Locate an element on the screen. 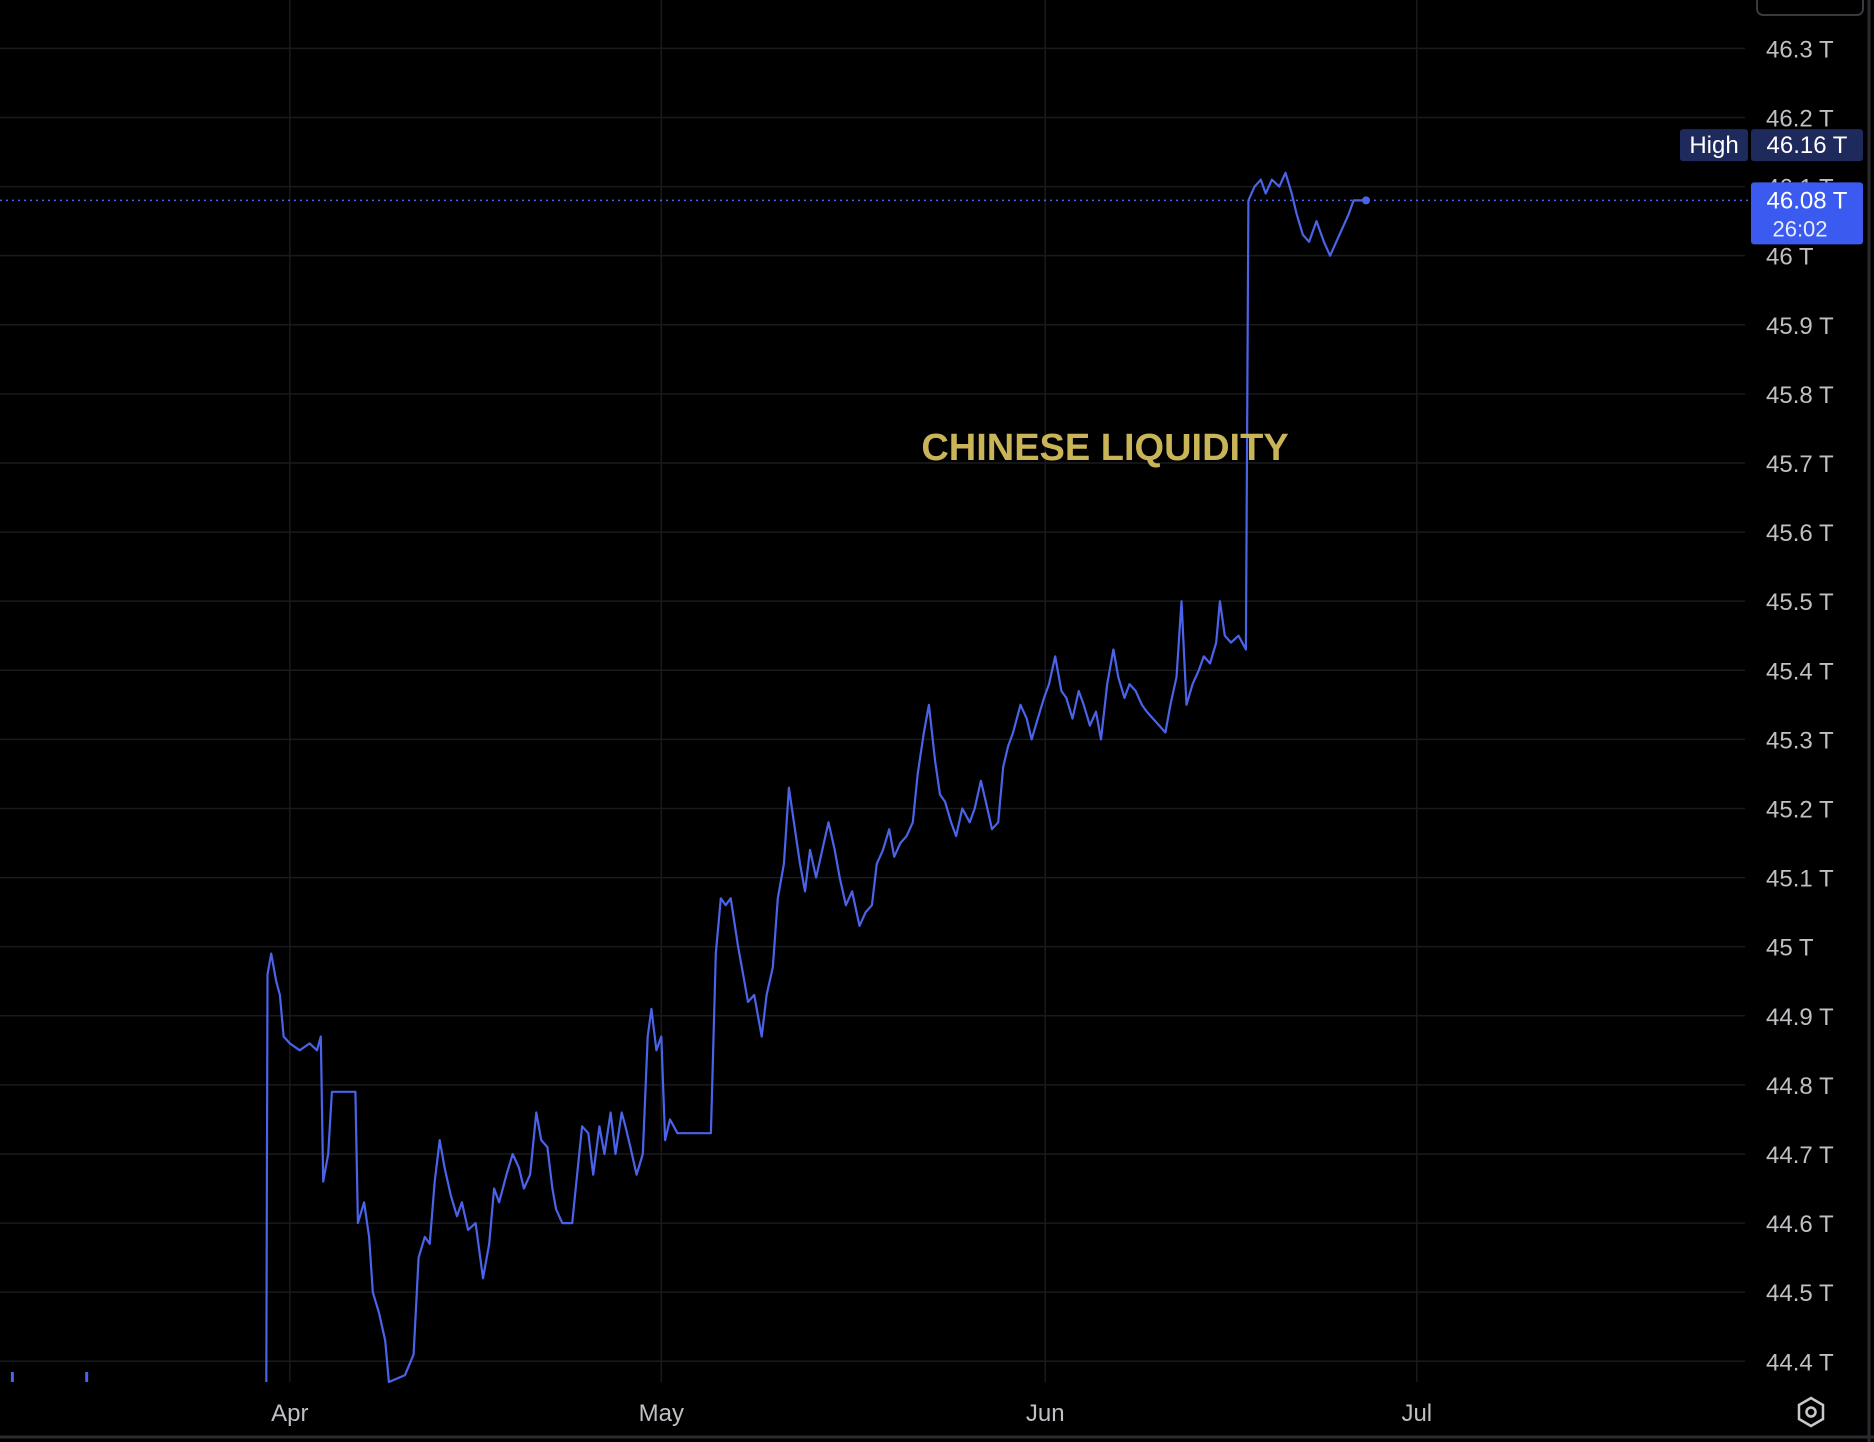 The height and width of the screenshot is (1442, 1874). y-tick-label: 46 T is located at coordinates (1790, 257).